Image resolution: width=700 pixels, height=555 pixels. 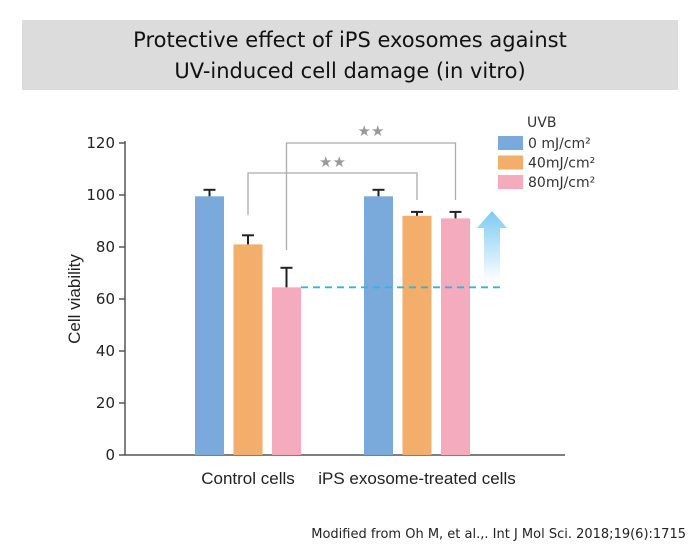 I want to click on y-tick-label: 80, so click(x=105, y=247).